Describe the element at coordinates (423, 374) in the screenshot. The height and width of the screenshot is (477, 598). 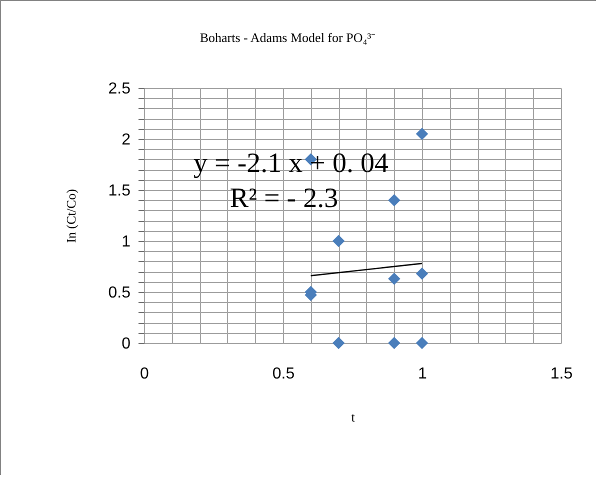
I see `x-tick-label: 1` at that location.